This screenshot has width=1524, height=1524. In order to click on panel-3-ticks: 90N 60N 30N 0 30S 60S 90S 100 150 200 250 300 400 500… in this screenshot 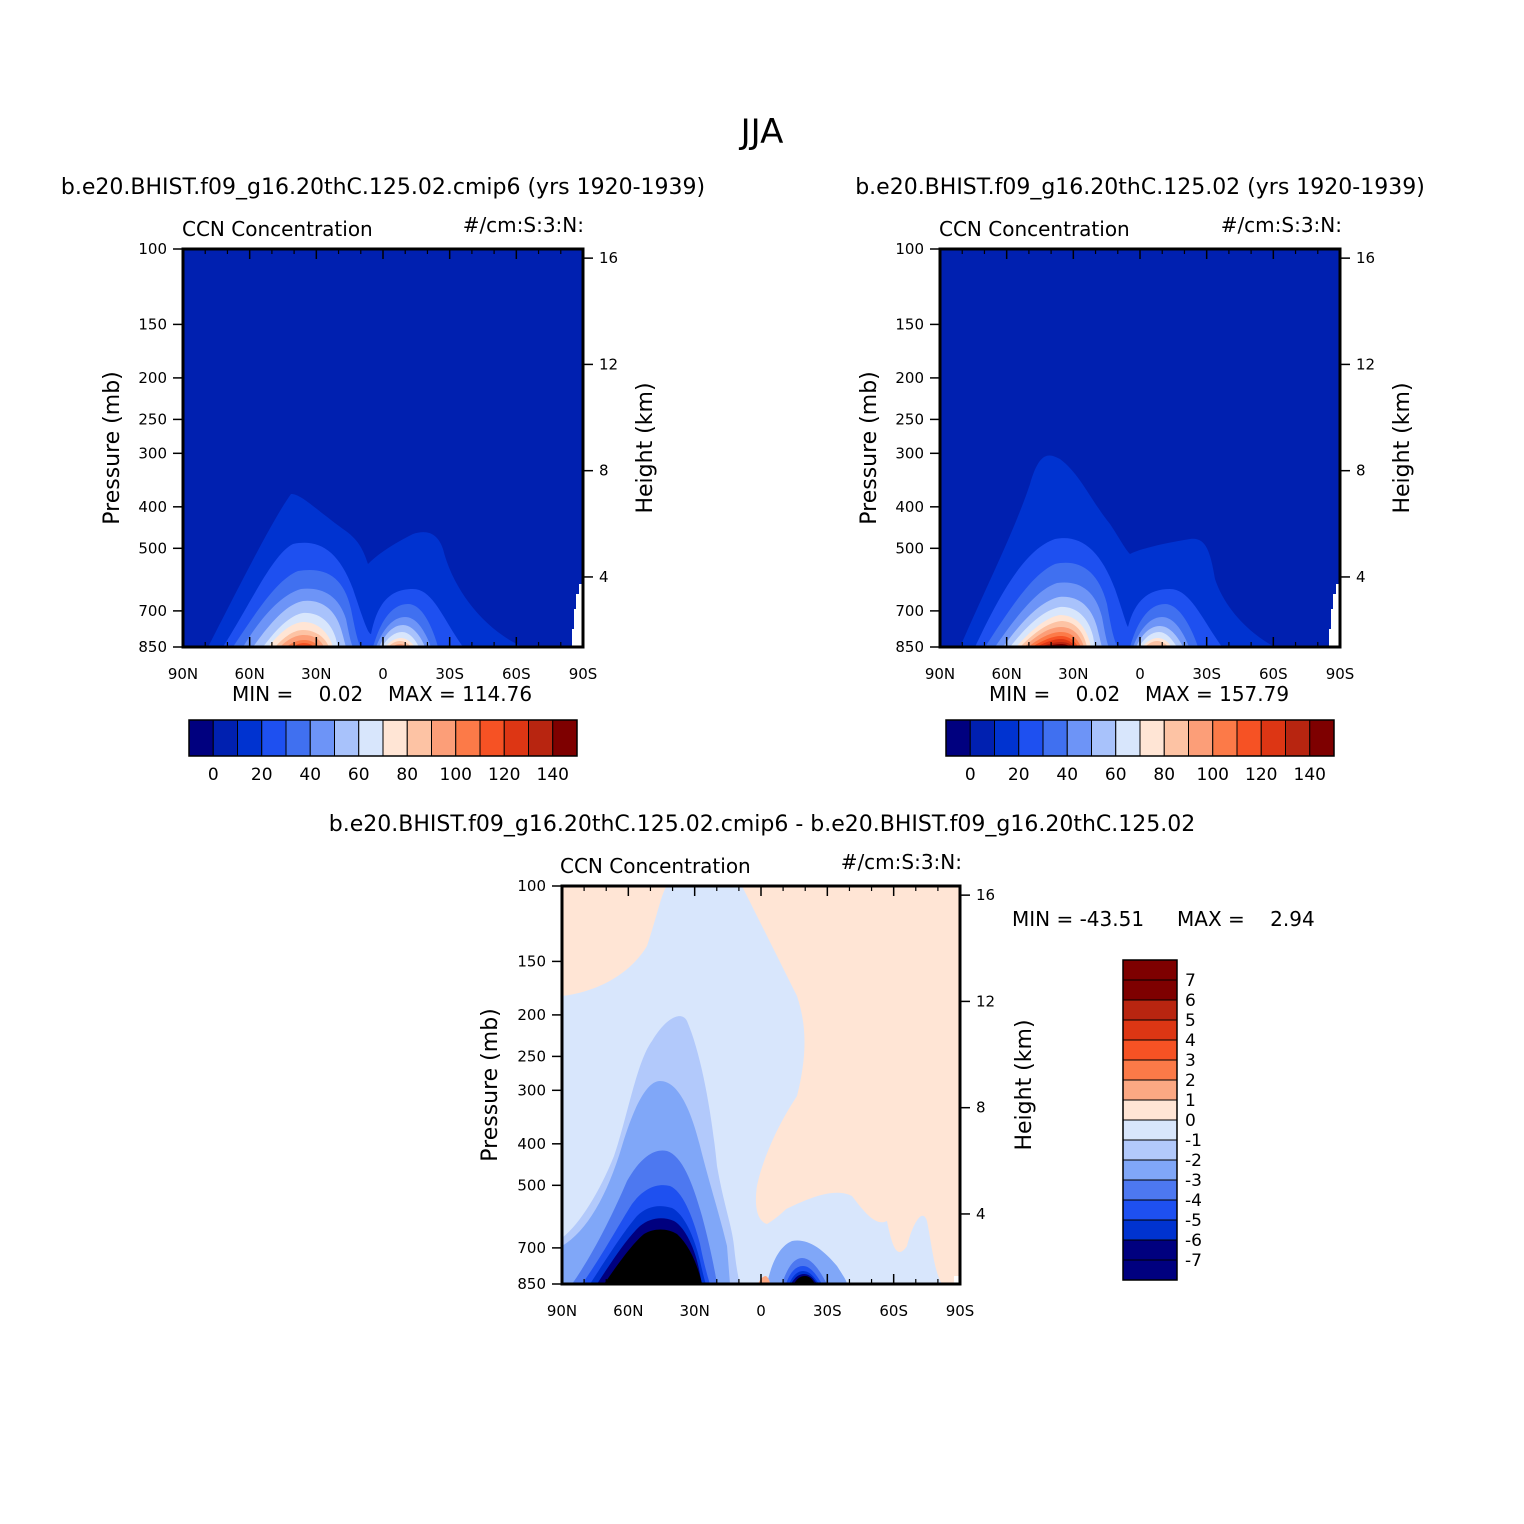, I will do `click(756, 1098)`.